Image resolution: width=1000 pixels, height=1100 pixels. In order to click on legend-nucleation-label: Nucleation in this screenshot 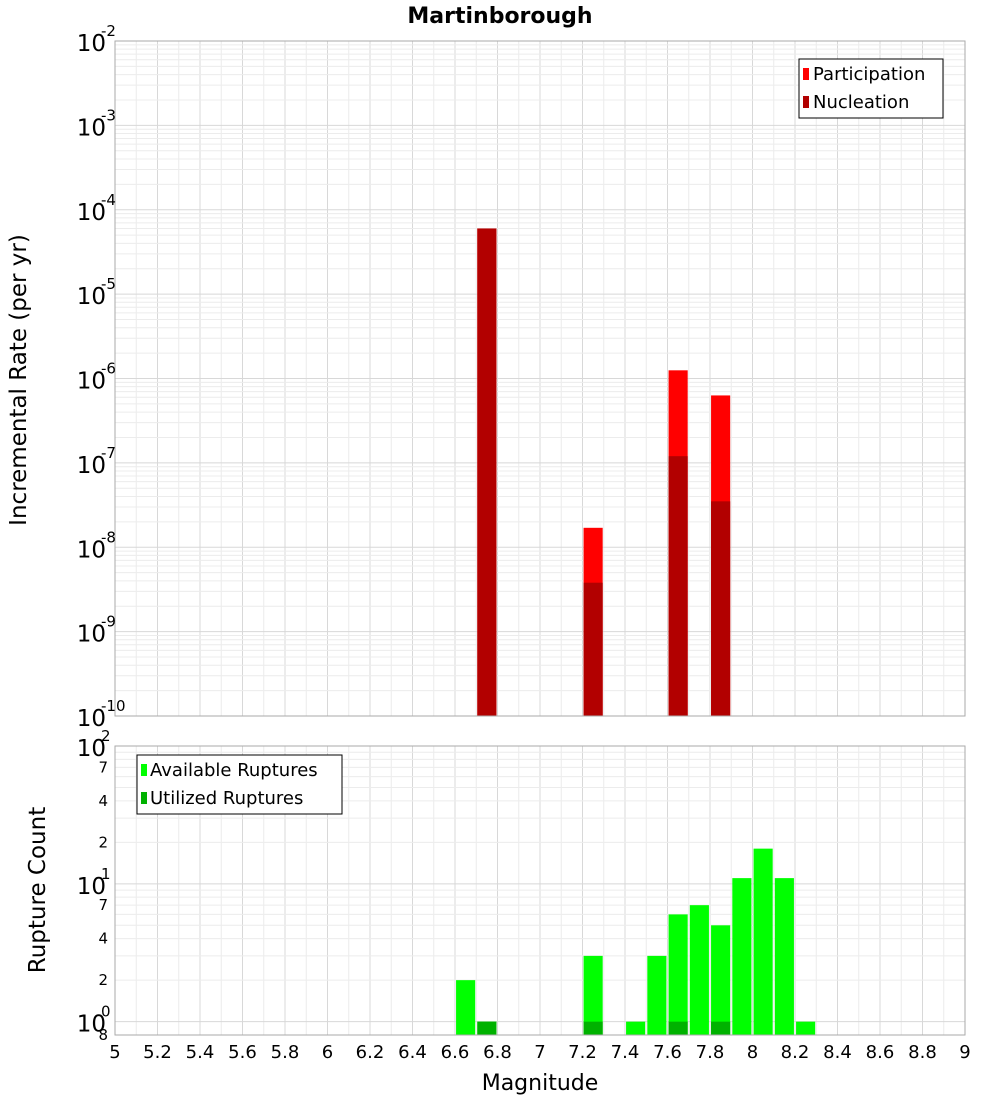, I will do `click(861, 102)`.